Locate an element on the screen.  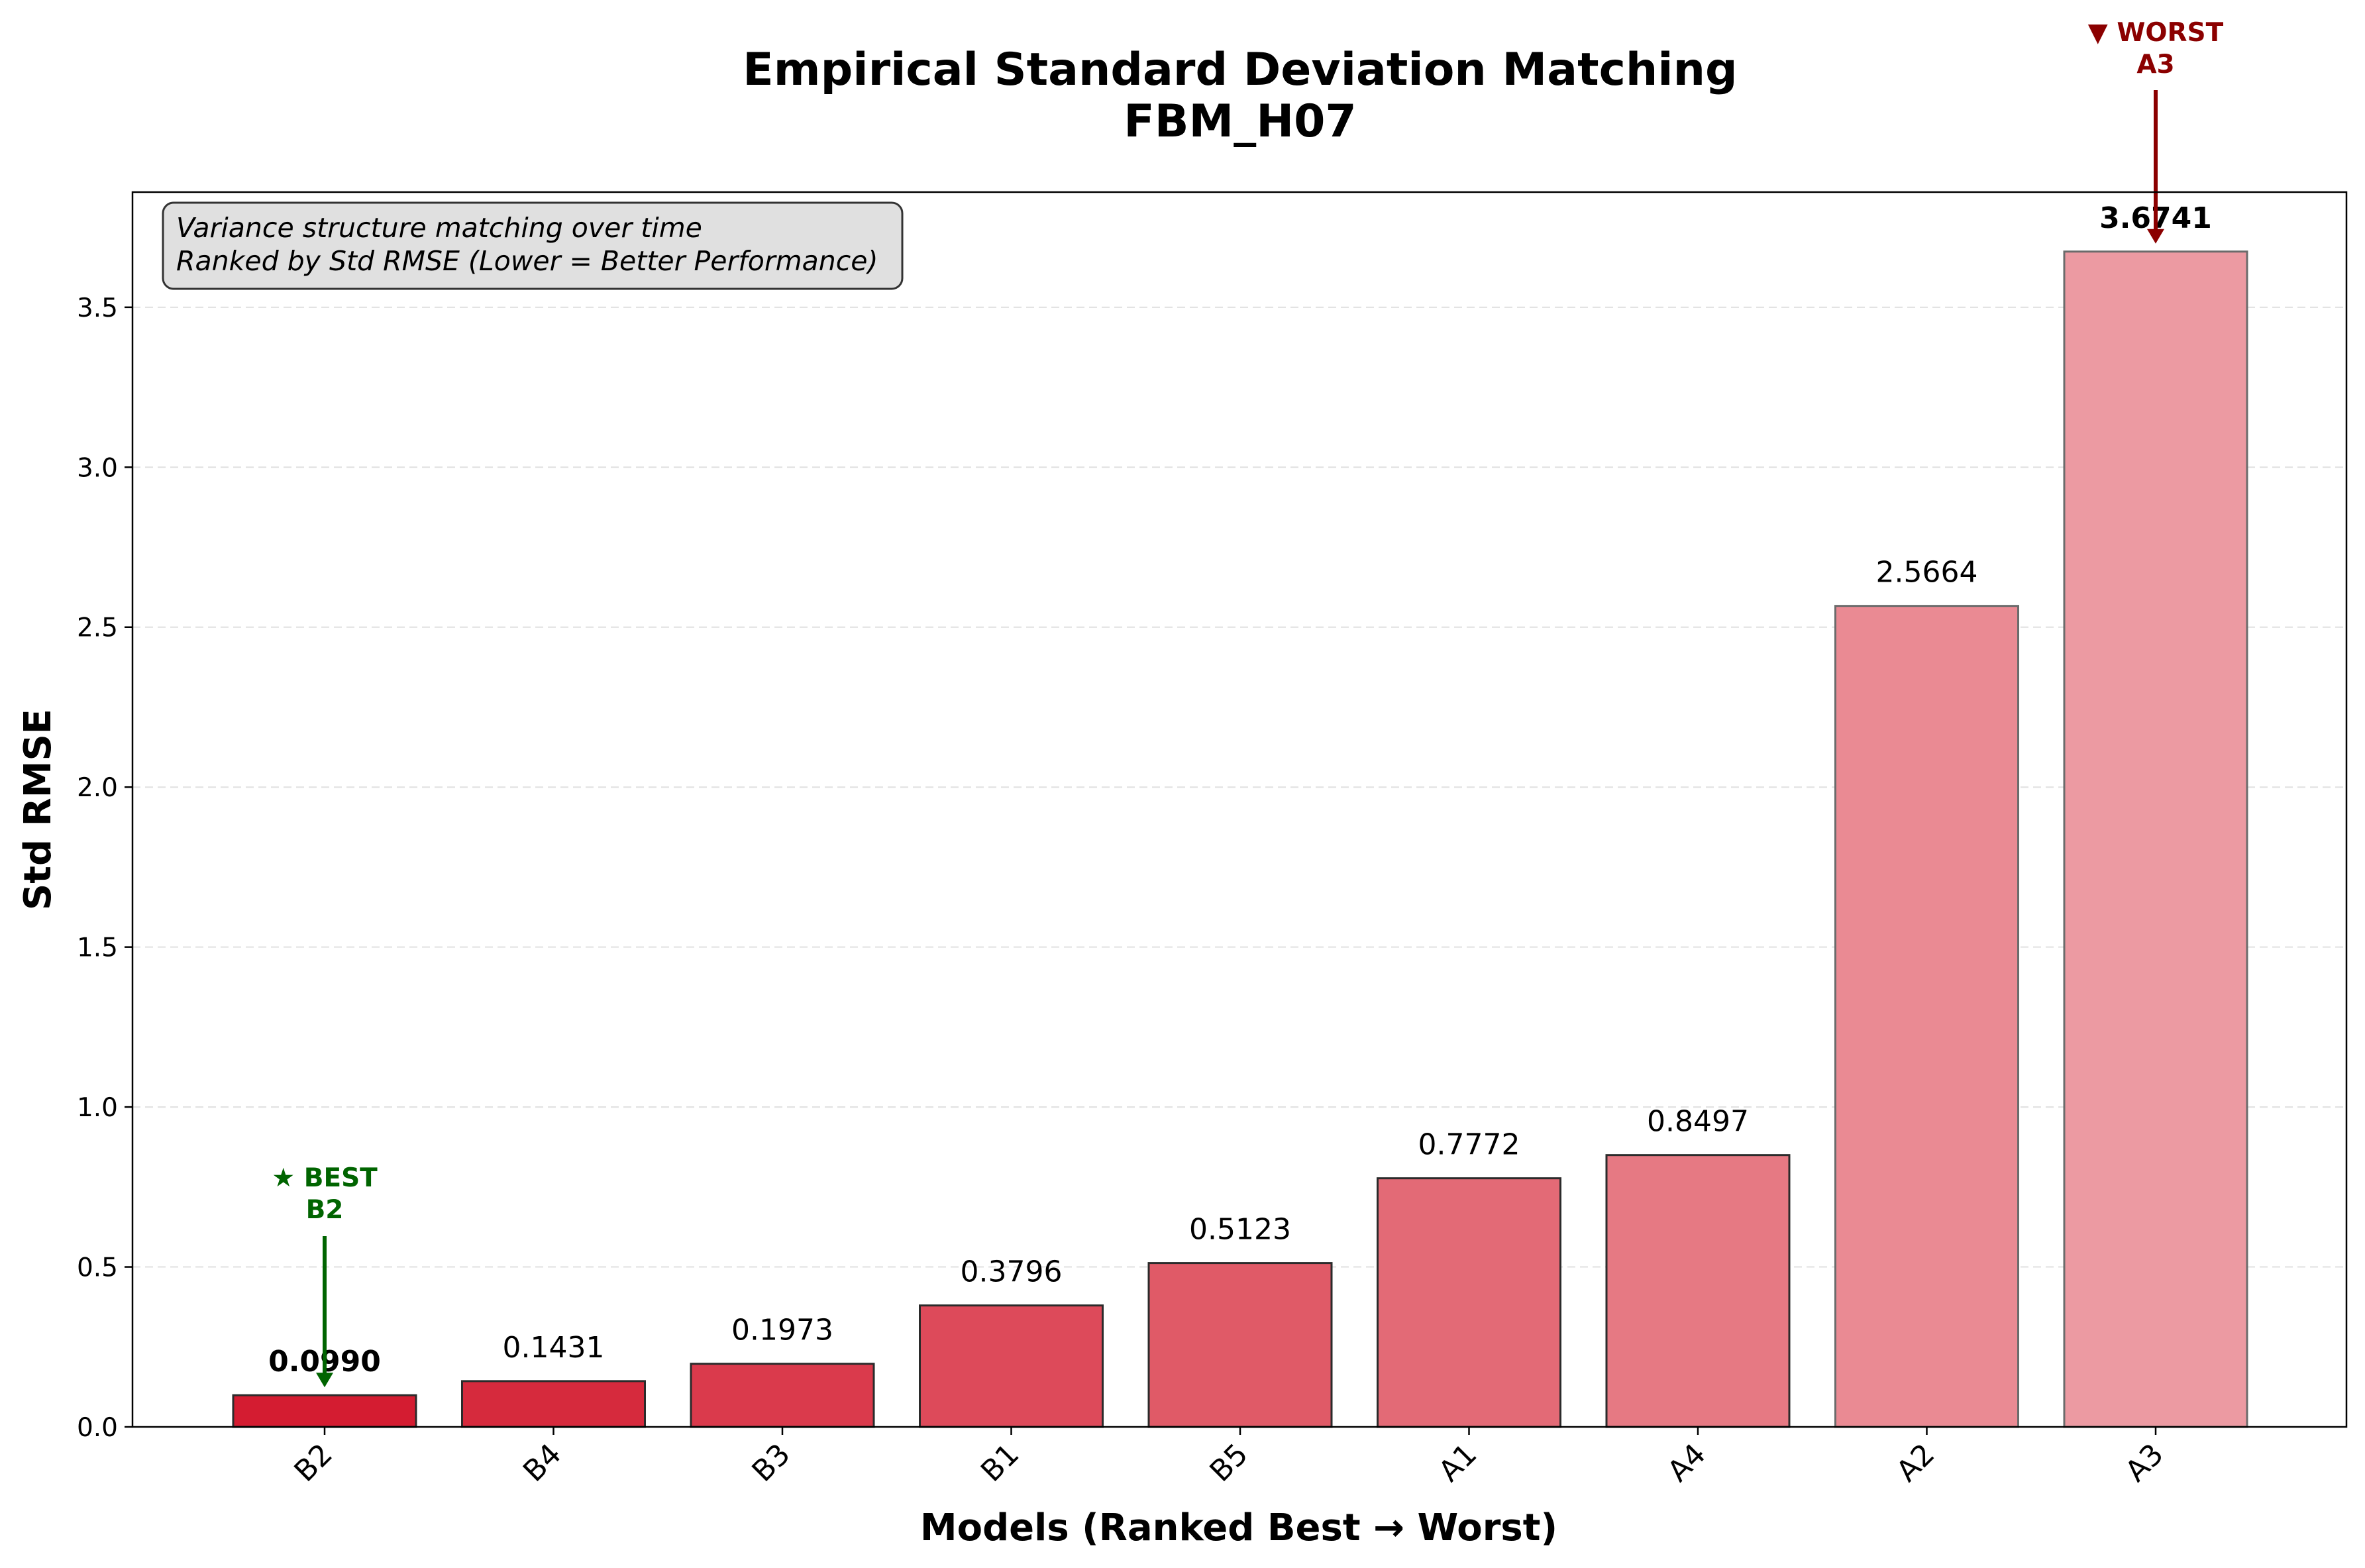
annotation-line-1: ▼ WORST is located at coordinates (2156, 33).